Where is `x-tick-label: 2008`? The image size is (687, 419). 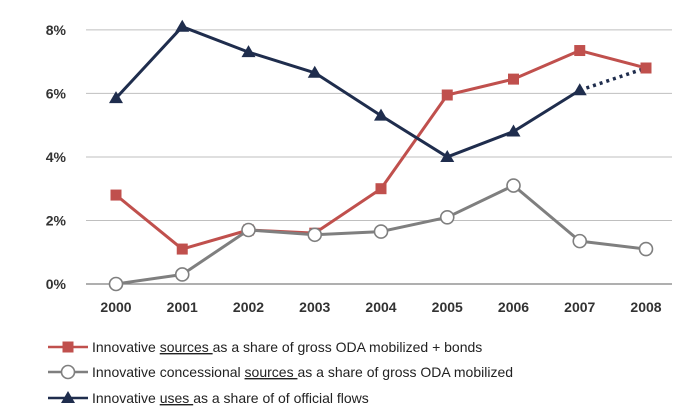
x-tick-label: 2008 is located at coordinates (645, 307).